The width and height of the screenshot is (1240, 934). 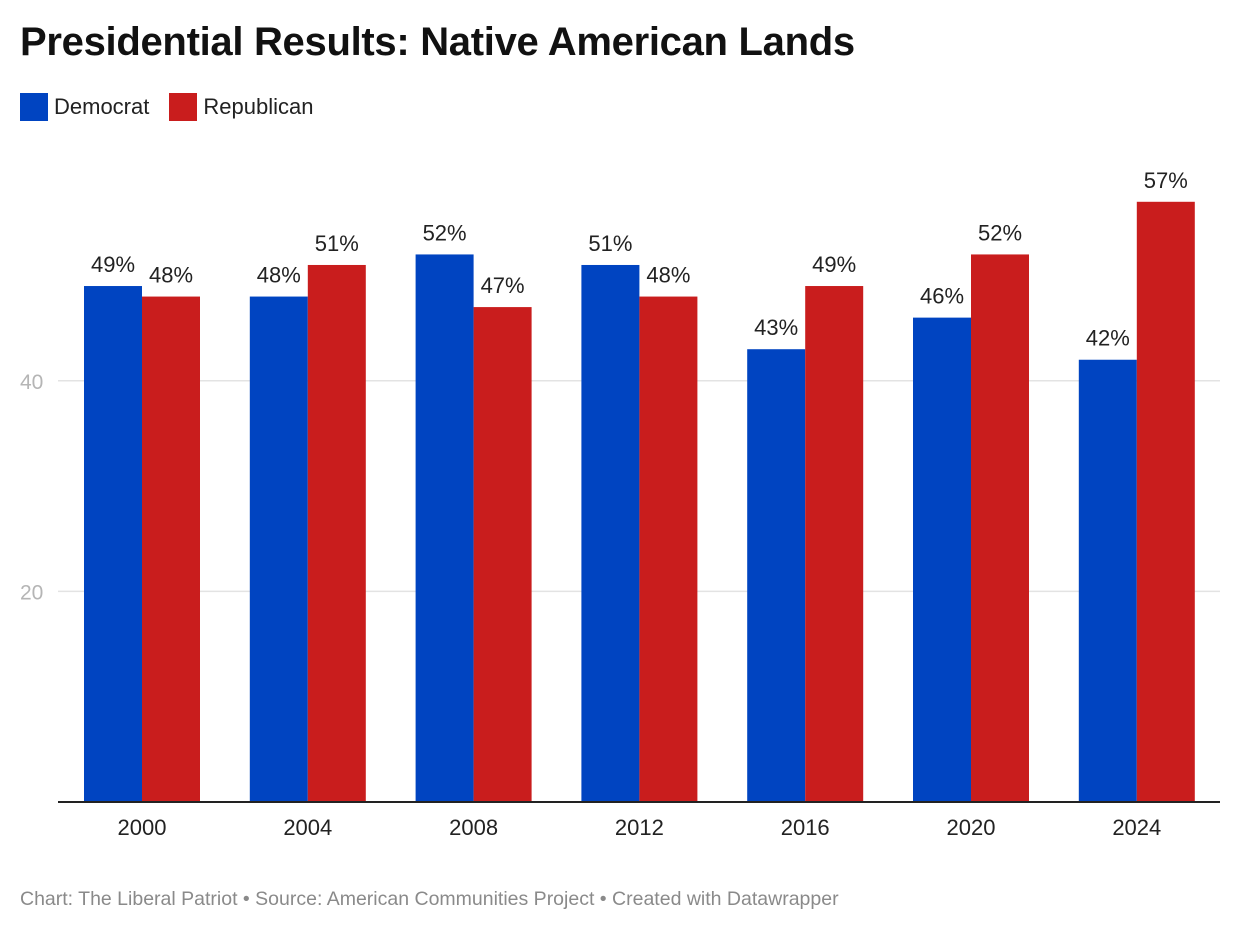 What do you see at coordinates (1136, 827) in the screenshot?
I see `x-tick-label-2024: 2024` at bounding box center [1136, 827].